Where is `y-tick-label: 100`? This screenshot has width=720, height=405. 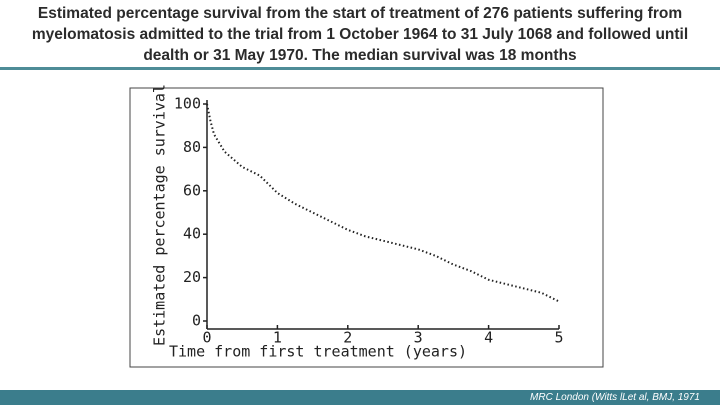
y-tick-label: 100 is located at coordinates (187, 104).